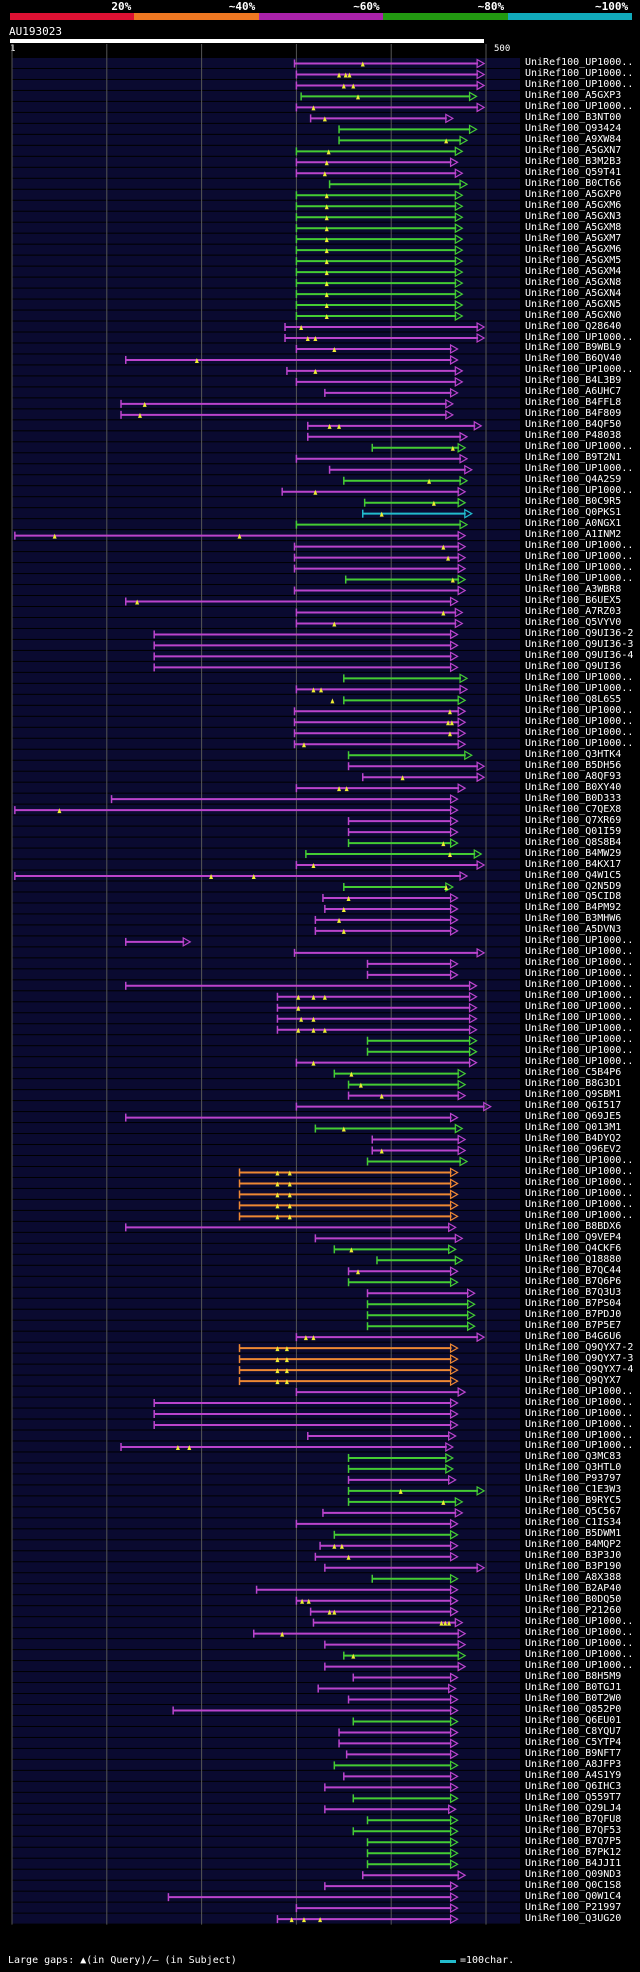 The image size is (640, 1972). What do you see at coordinates (573, 249) in the screenshot?
I see `subject-label: UniRef100_A5GXM6` at bounding box center [573, 249].